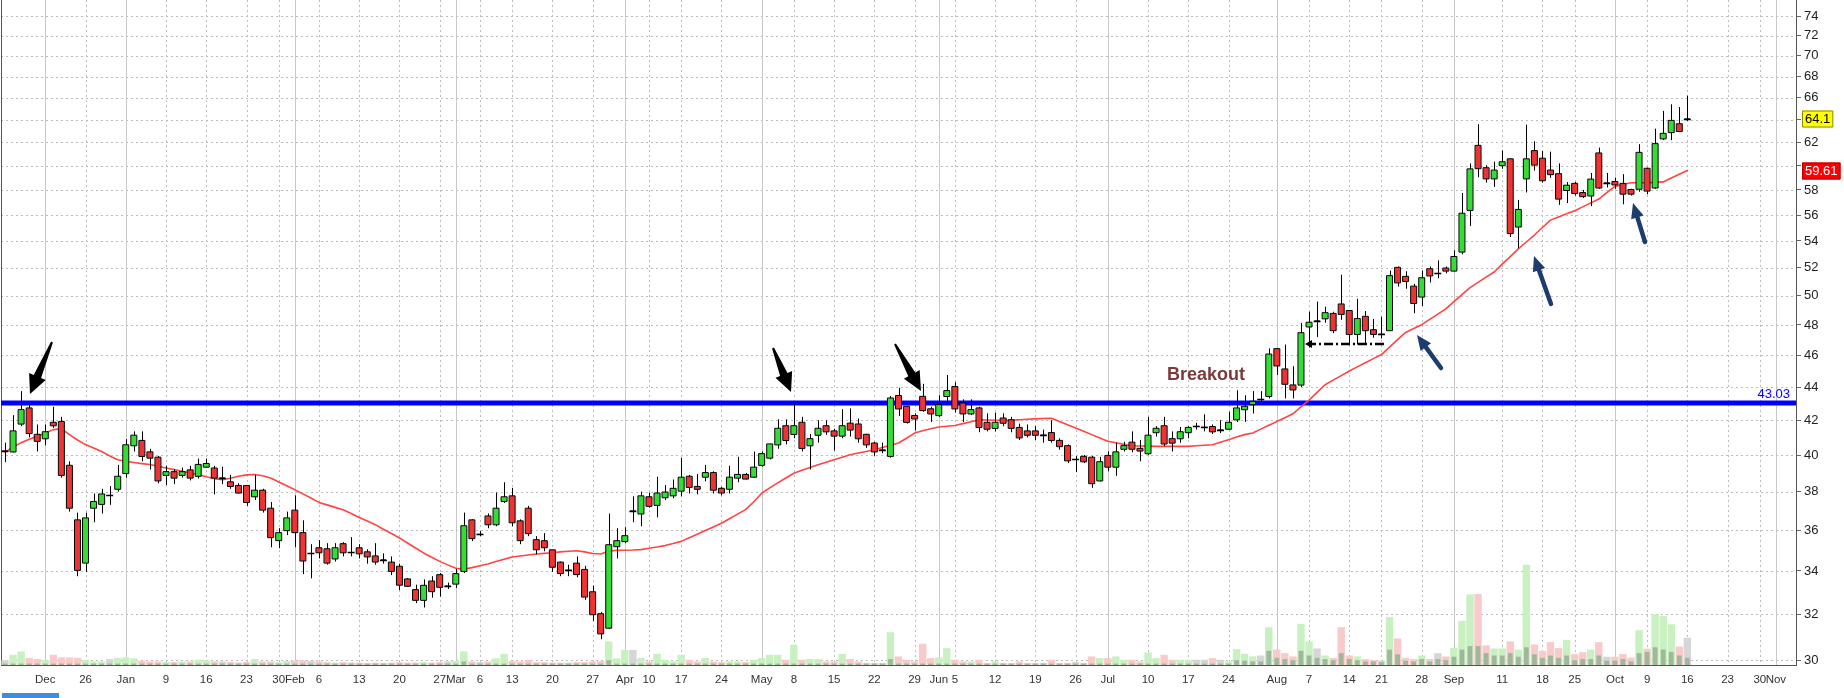  What do you see at coordinates (1542, 679) in the screenshot?
I see `x-tick-label: 18` at bounding box center [1542, 679].